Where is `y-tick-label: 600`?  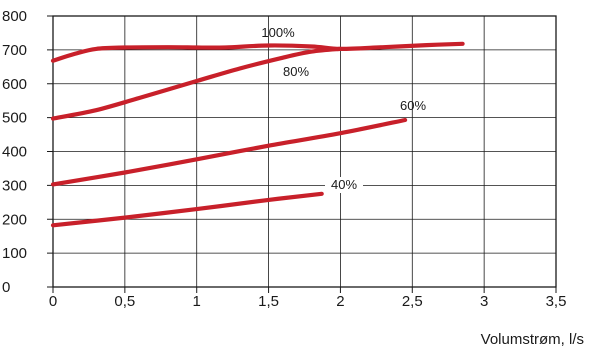 y-tick-label: 600 is located at coordinates (14, 84).